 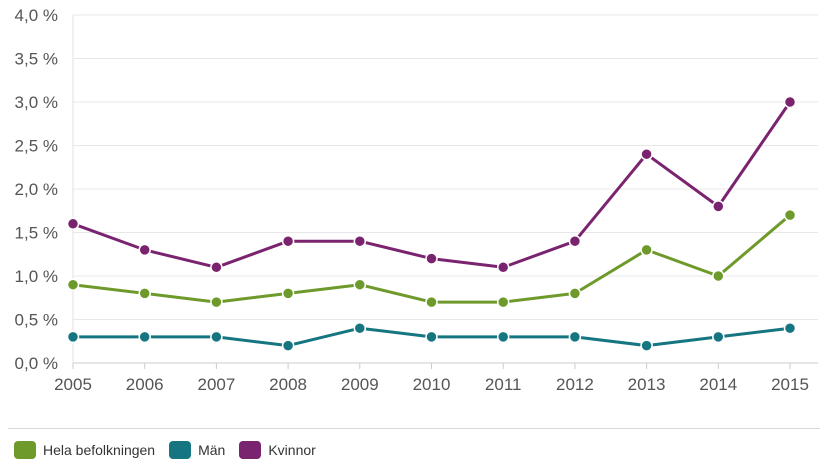 I want to click on y-tick-label: 4,0 %, so click(x=36, y=15).